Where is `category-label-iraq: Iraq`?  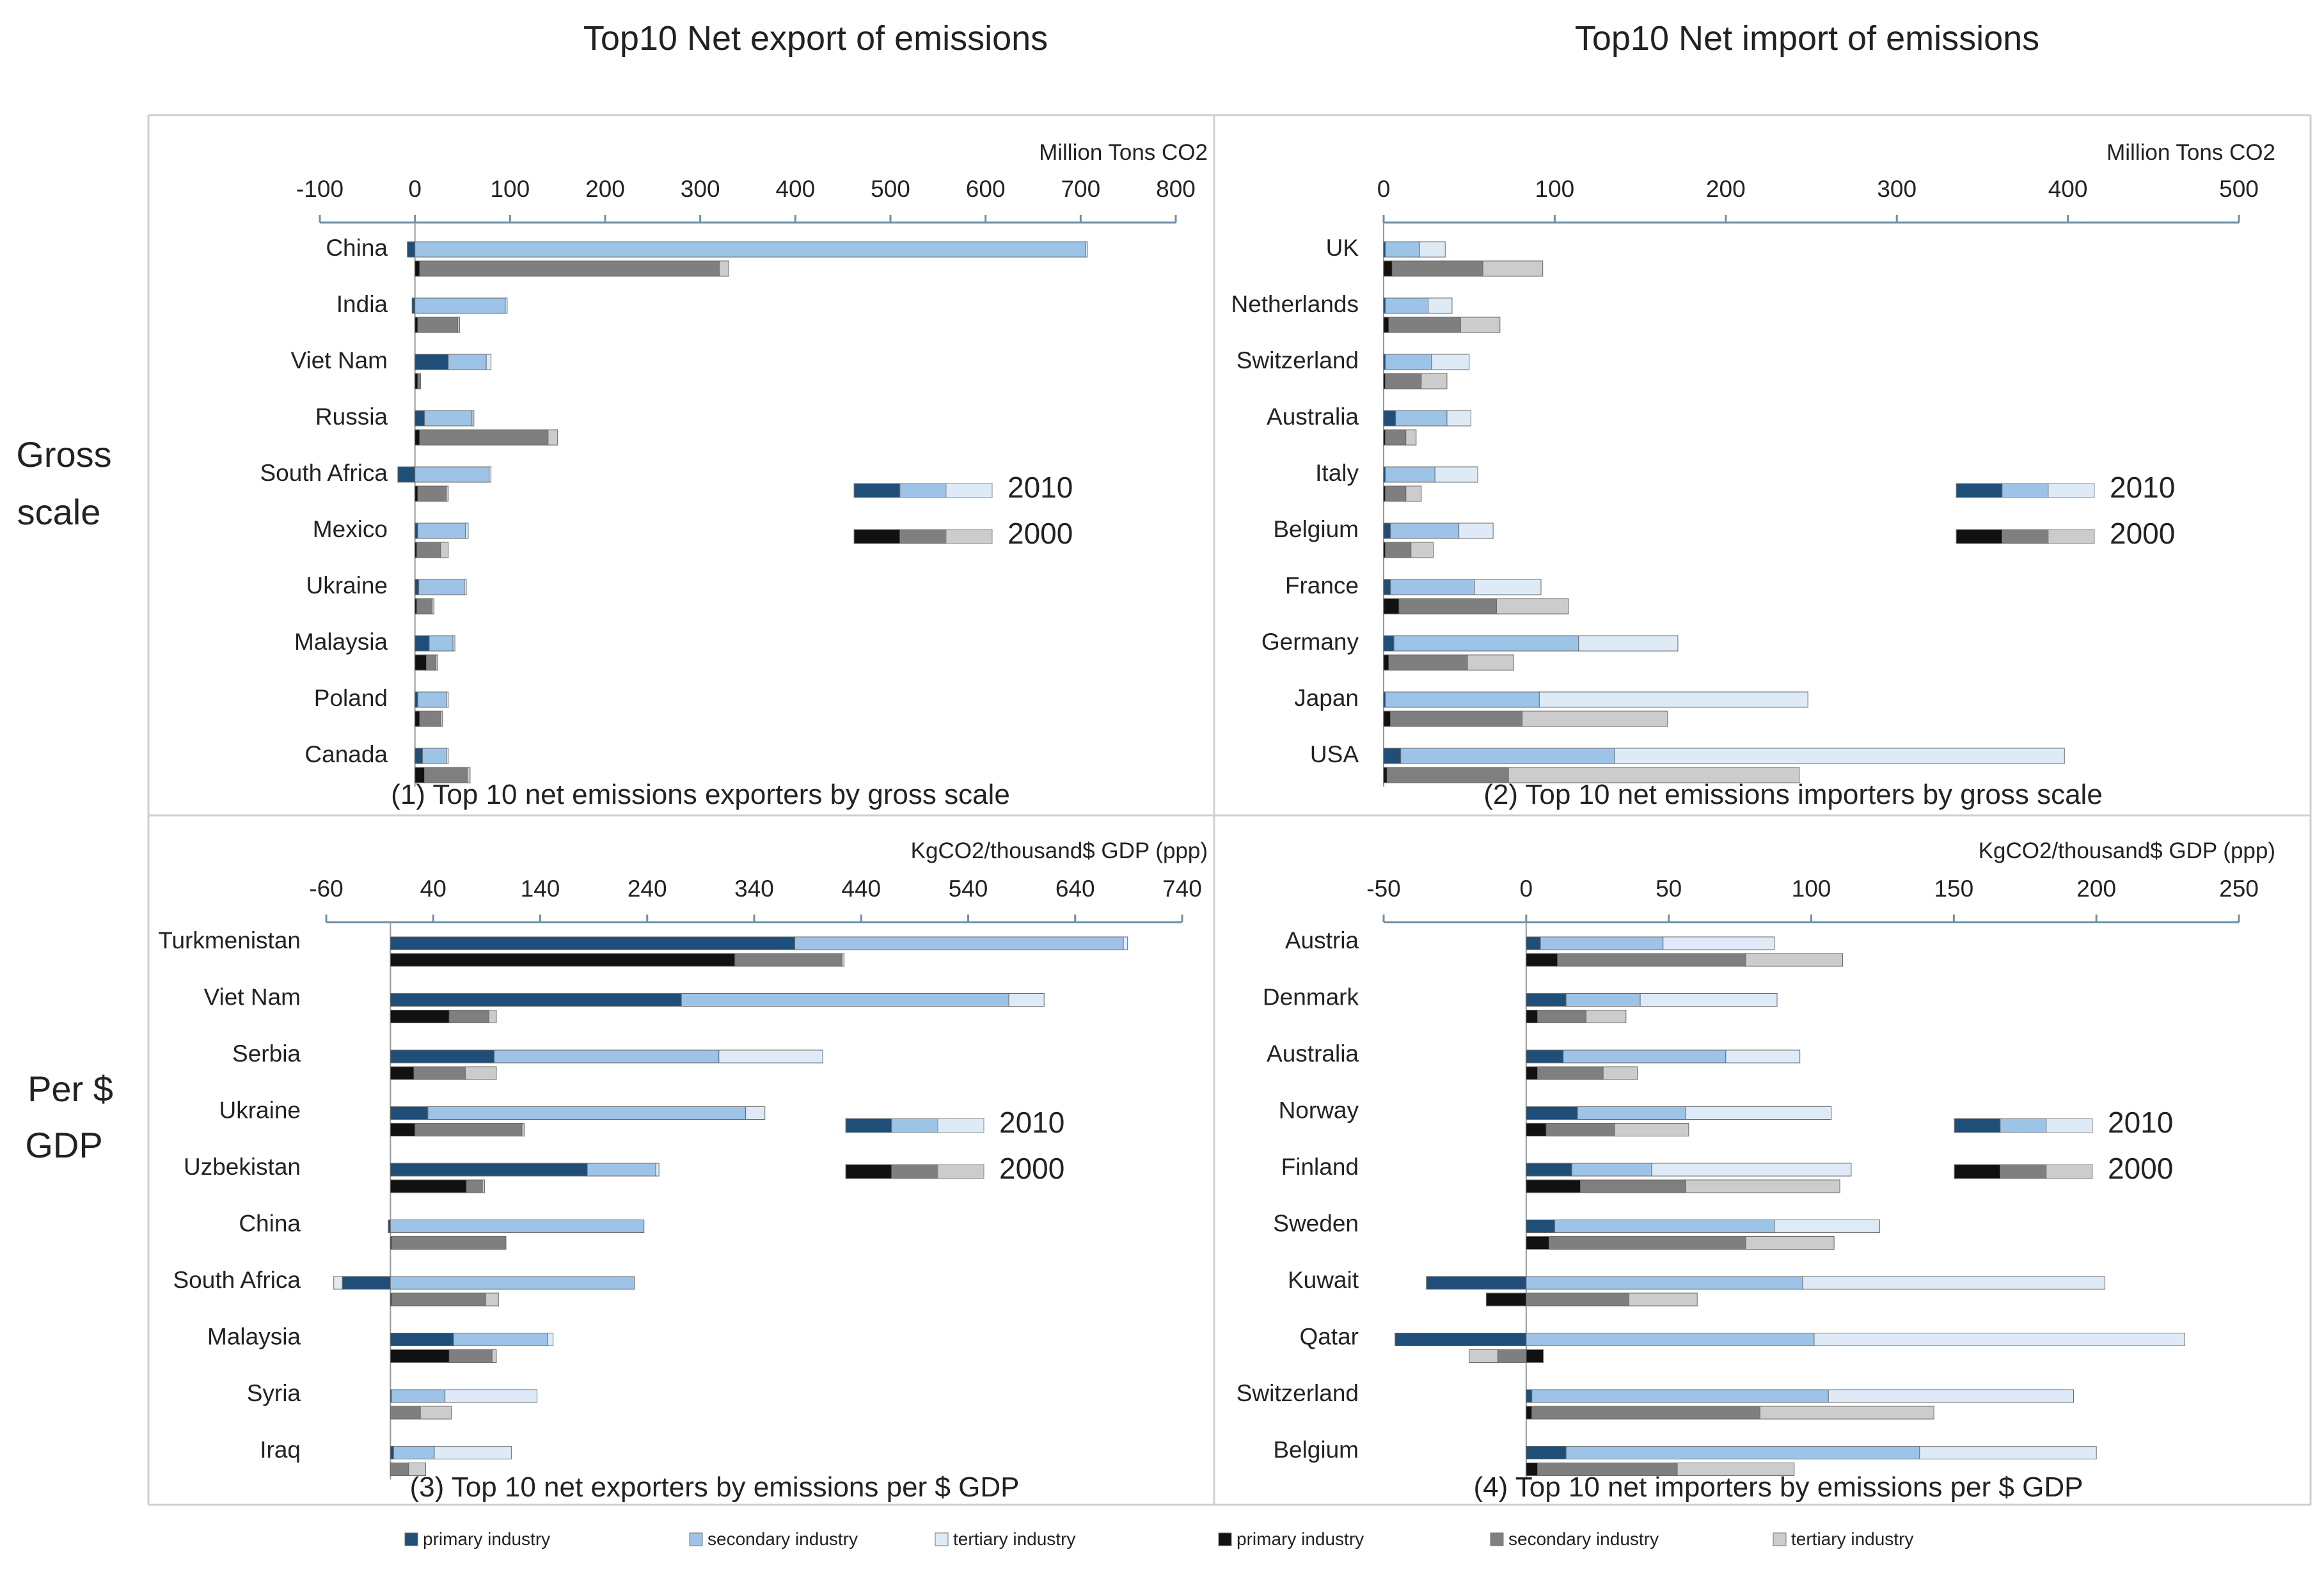 category-label-iraq: Iraq is located at coordinates (280, 1450).